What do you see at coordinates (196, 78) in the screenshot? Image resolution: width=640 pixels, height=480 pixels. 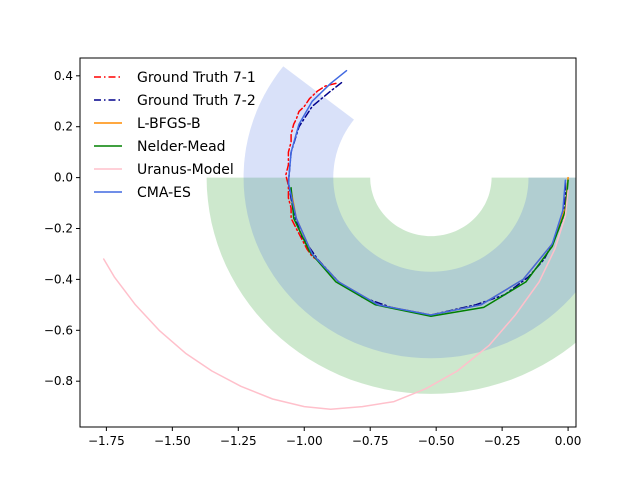 I see `legend-label: Ground Truth 7-1` at bounding box center [196, 78].